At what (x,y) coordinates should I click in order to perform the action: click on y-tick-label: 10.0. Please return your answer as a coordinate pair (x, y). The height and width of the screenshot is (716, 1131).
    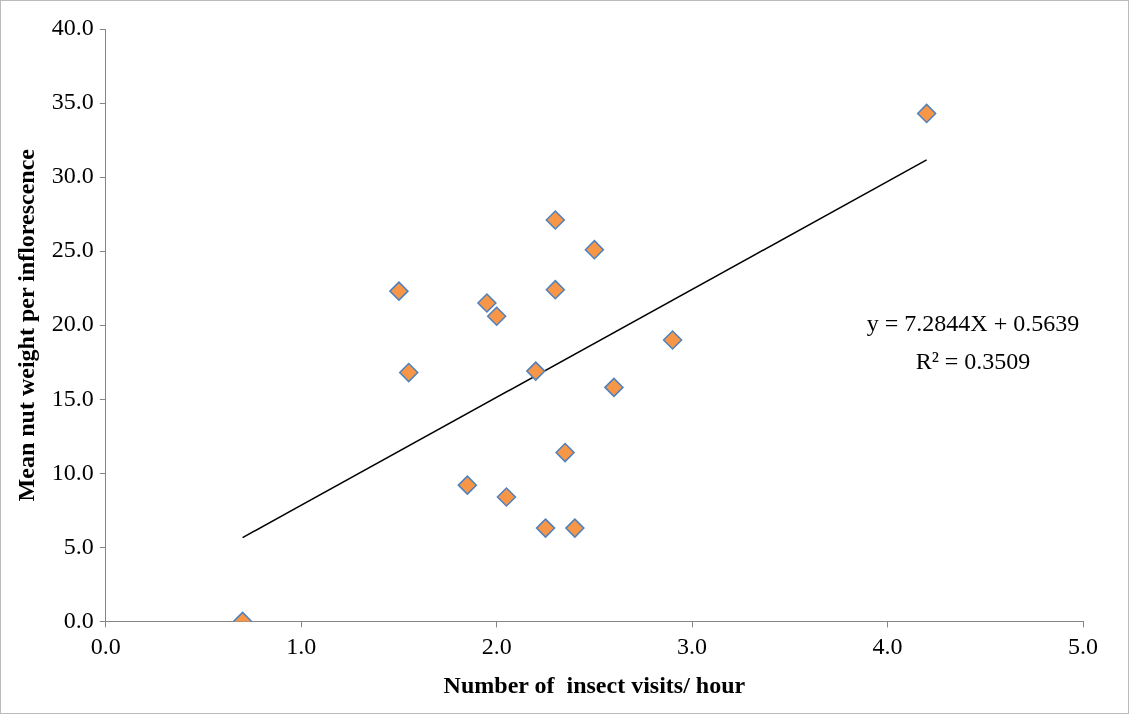
    Looking at the image, I should click on (72, 471).